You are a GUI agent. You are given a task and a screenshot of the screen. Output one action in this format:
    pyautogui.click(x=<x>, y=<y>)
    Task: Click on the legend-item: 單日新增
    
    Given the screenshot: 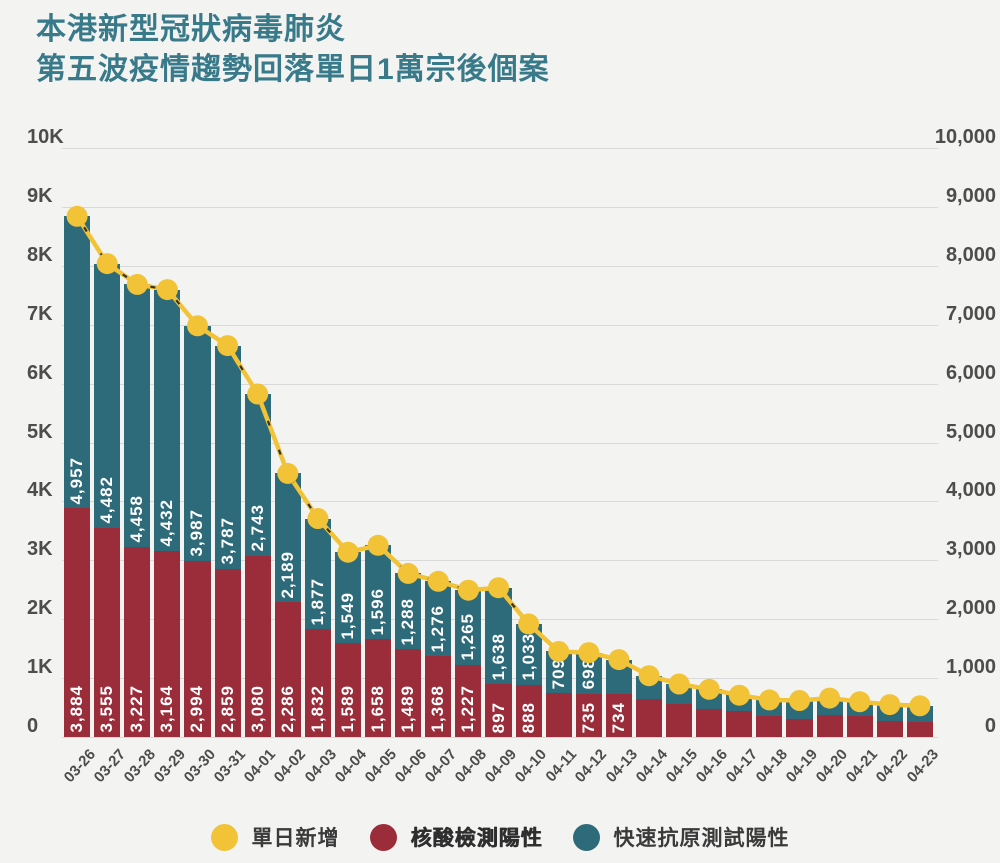 What is the action you would take?
    pyautogui.click(x=275, y=837)
    